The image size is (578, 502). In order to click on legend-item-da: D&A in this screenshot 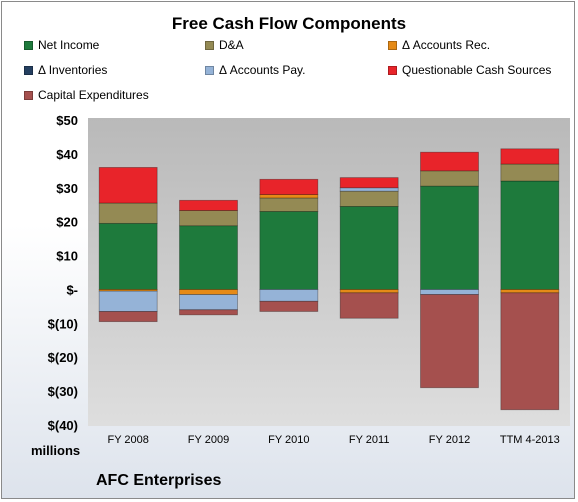, I will do `click(224, 45)`.